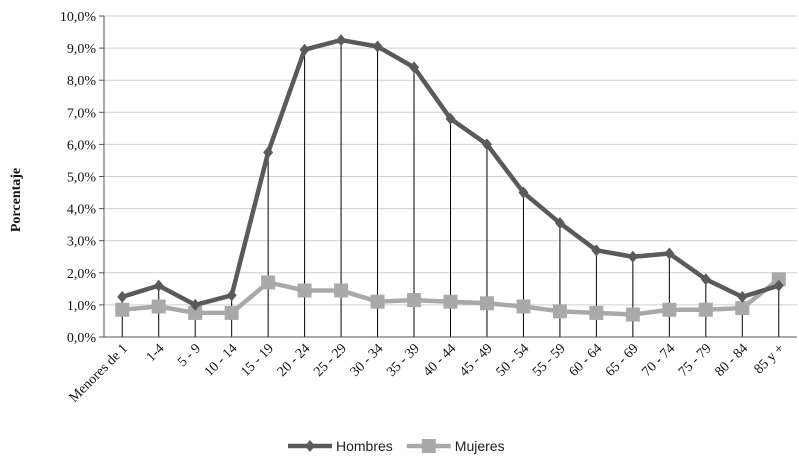  Describe the element at coordinates (440, 360) in the screenshot. I see `x-tick-label: 40 - 44` at that location.